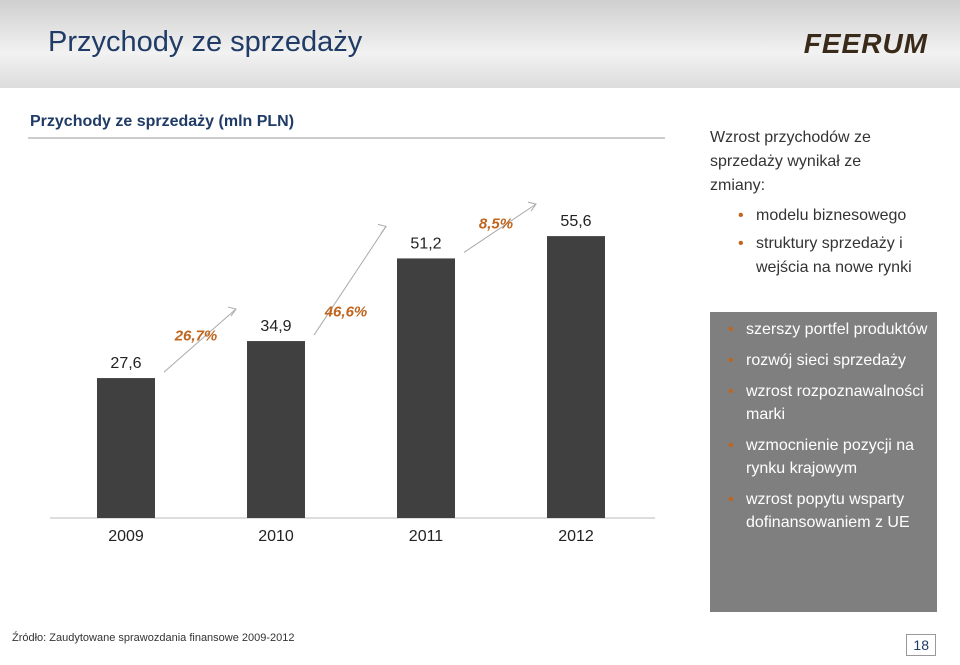  I want to click on growth-label: 8,5%, so click(496, 223).